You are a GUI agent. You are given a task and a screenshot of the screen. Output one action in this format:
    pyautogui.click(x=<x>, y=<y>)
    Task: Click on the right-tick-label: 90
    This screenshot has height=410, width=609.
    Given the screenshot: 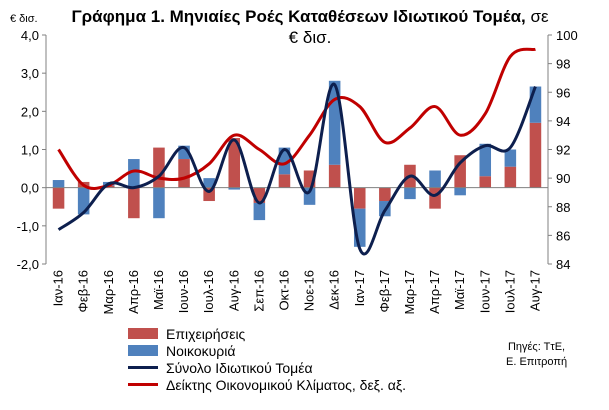 What is the action you would take?
    pyautogui.click(x=563, y=178)
    